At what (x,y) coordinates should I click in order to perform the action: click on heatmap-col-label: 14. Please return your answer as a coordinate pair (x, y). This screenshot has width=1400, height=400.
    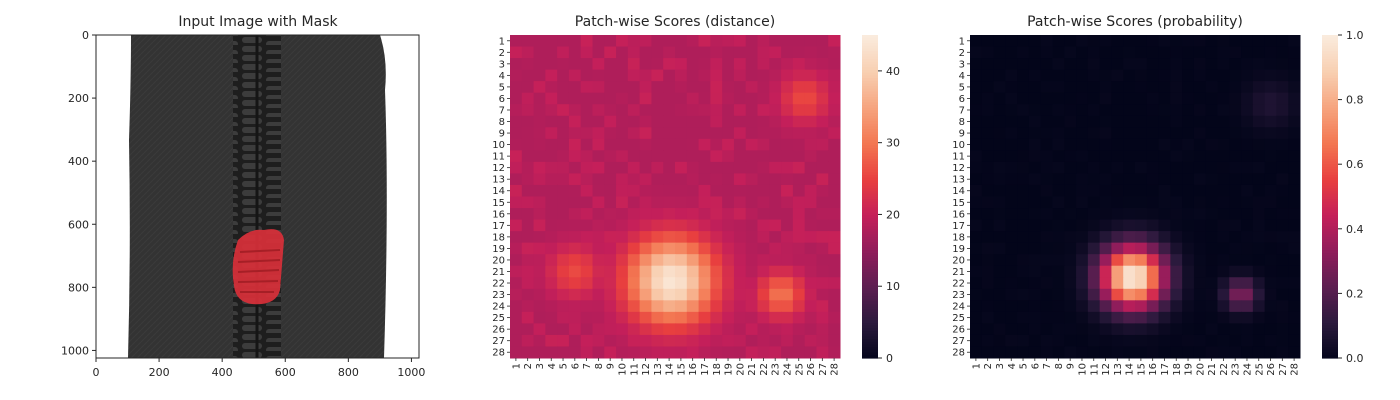
    Looking at the image, I should click on (1130, 369).